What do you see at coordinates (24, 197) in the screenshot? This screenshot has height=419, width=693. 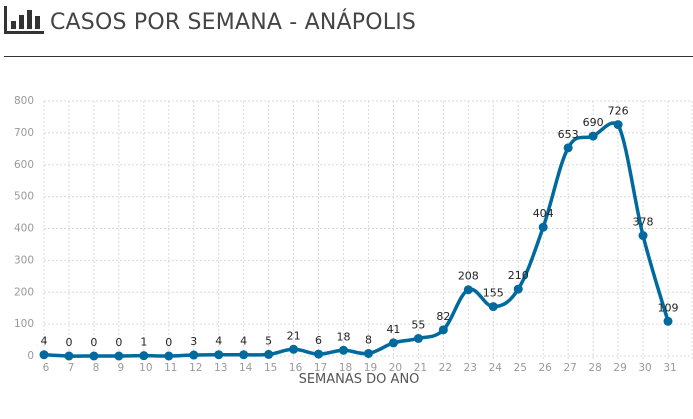 I see `y-tick-label: 500` at bounding box center [24, 197].